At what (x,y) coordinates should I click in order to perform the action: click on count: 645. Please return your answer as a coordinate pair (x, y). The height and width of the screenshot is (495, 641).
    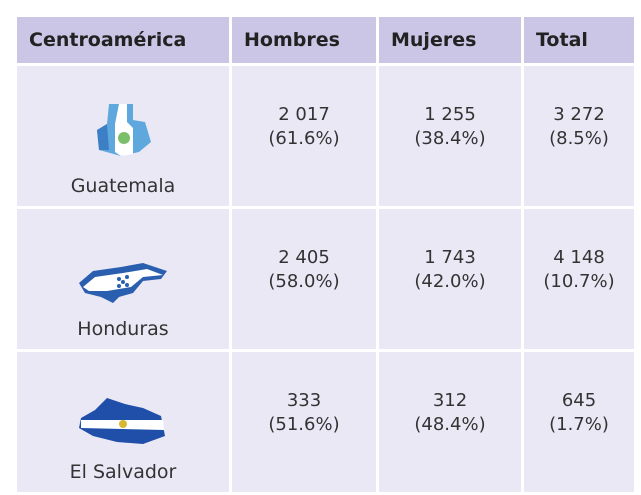
    Looking at the image, I should click on (579, 400).